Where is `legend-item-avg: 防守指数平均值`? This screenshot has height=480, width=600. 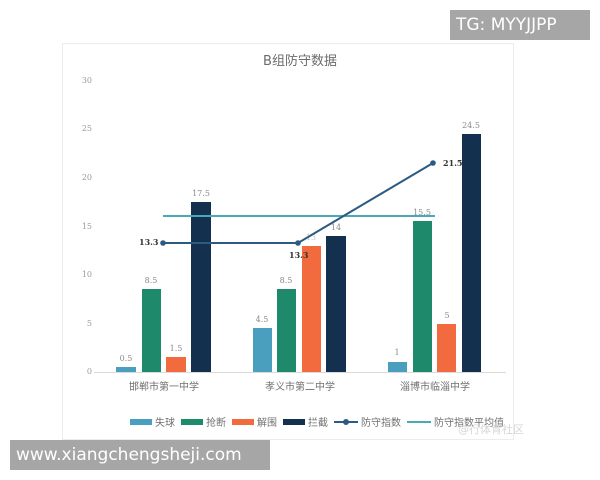 legend-item-avg: 防守指数平均值 is located at coordinates (455, 421).